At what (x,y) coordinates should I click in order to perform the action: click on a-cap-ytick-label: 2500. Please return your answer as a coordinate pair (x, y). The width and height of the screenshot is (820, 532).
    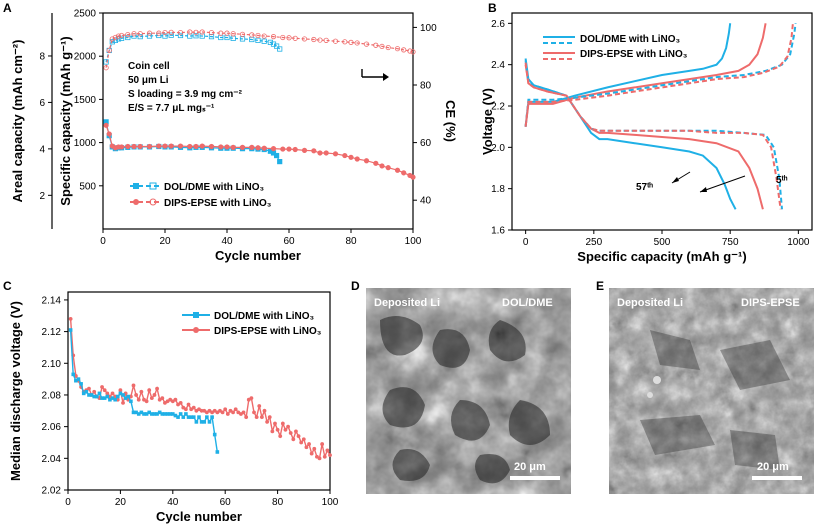
    Looking at the image, I should click on (85, 14).